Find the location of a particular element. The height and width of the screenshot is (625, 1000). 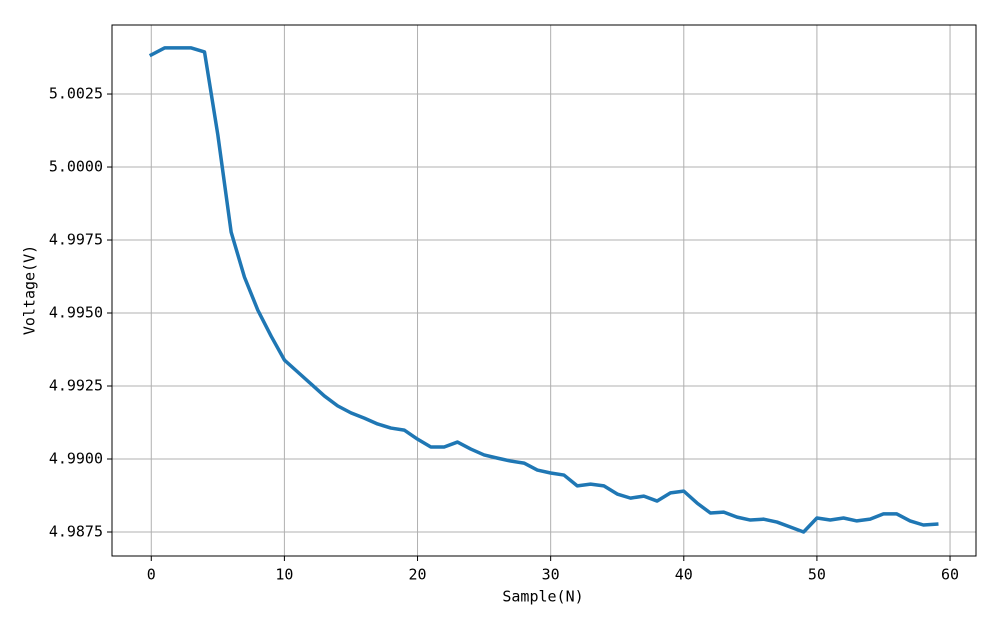

x-tick-label: 30 is located at coordinates (551, 575).